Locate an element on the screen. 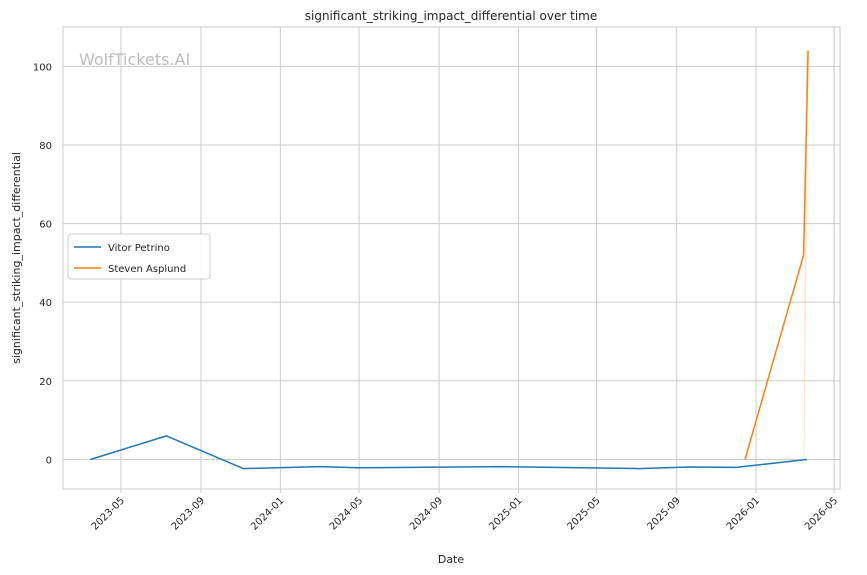  y-tick-label: 100 is located at coordinates (42, 67).